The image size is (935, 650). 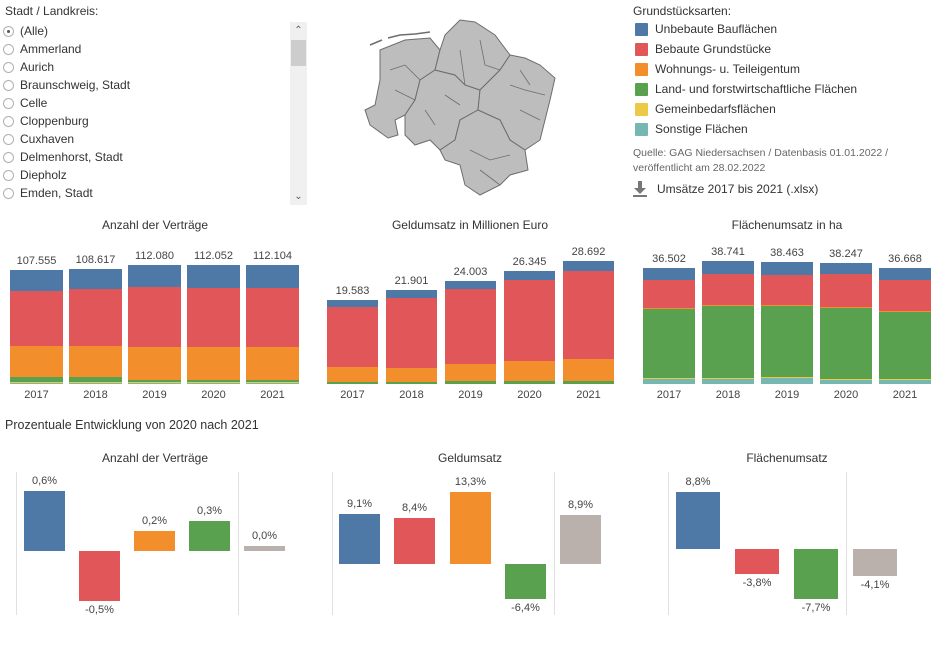 I want to click on radio-option: Diepholz, so click(x=35, y=175).